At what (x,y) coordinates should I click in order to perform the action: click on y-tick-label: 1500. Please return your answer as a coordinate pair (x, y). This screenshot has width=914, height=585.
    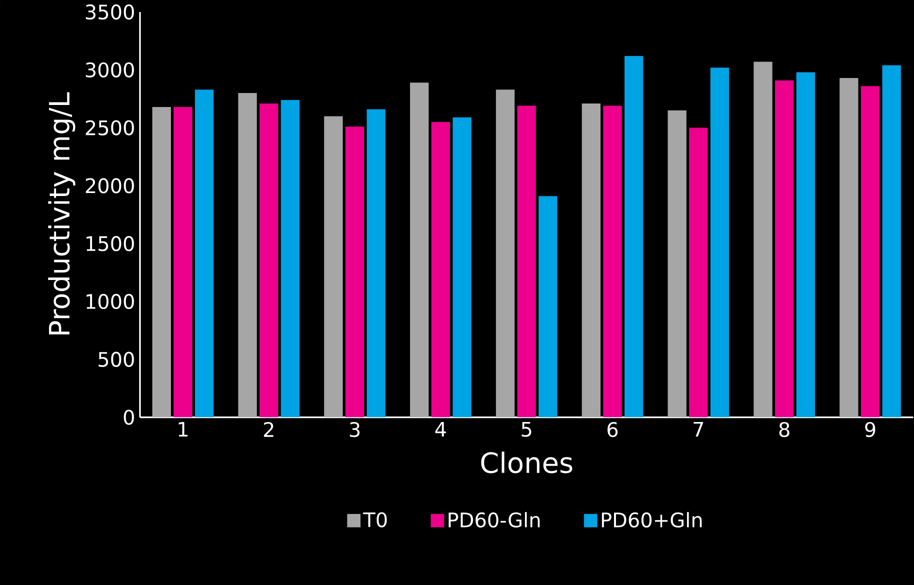
    Looking at the image, I should click on (110, 244).